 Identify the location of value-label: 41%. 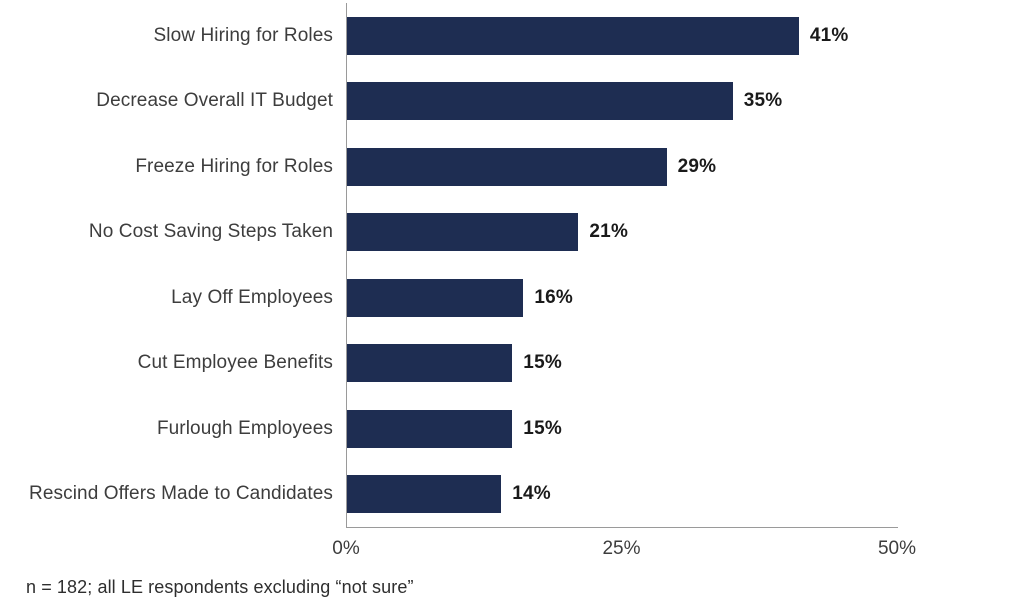
(829, 35).